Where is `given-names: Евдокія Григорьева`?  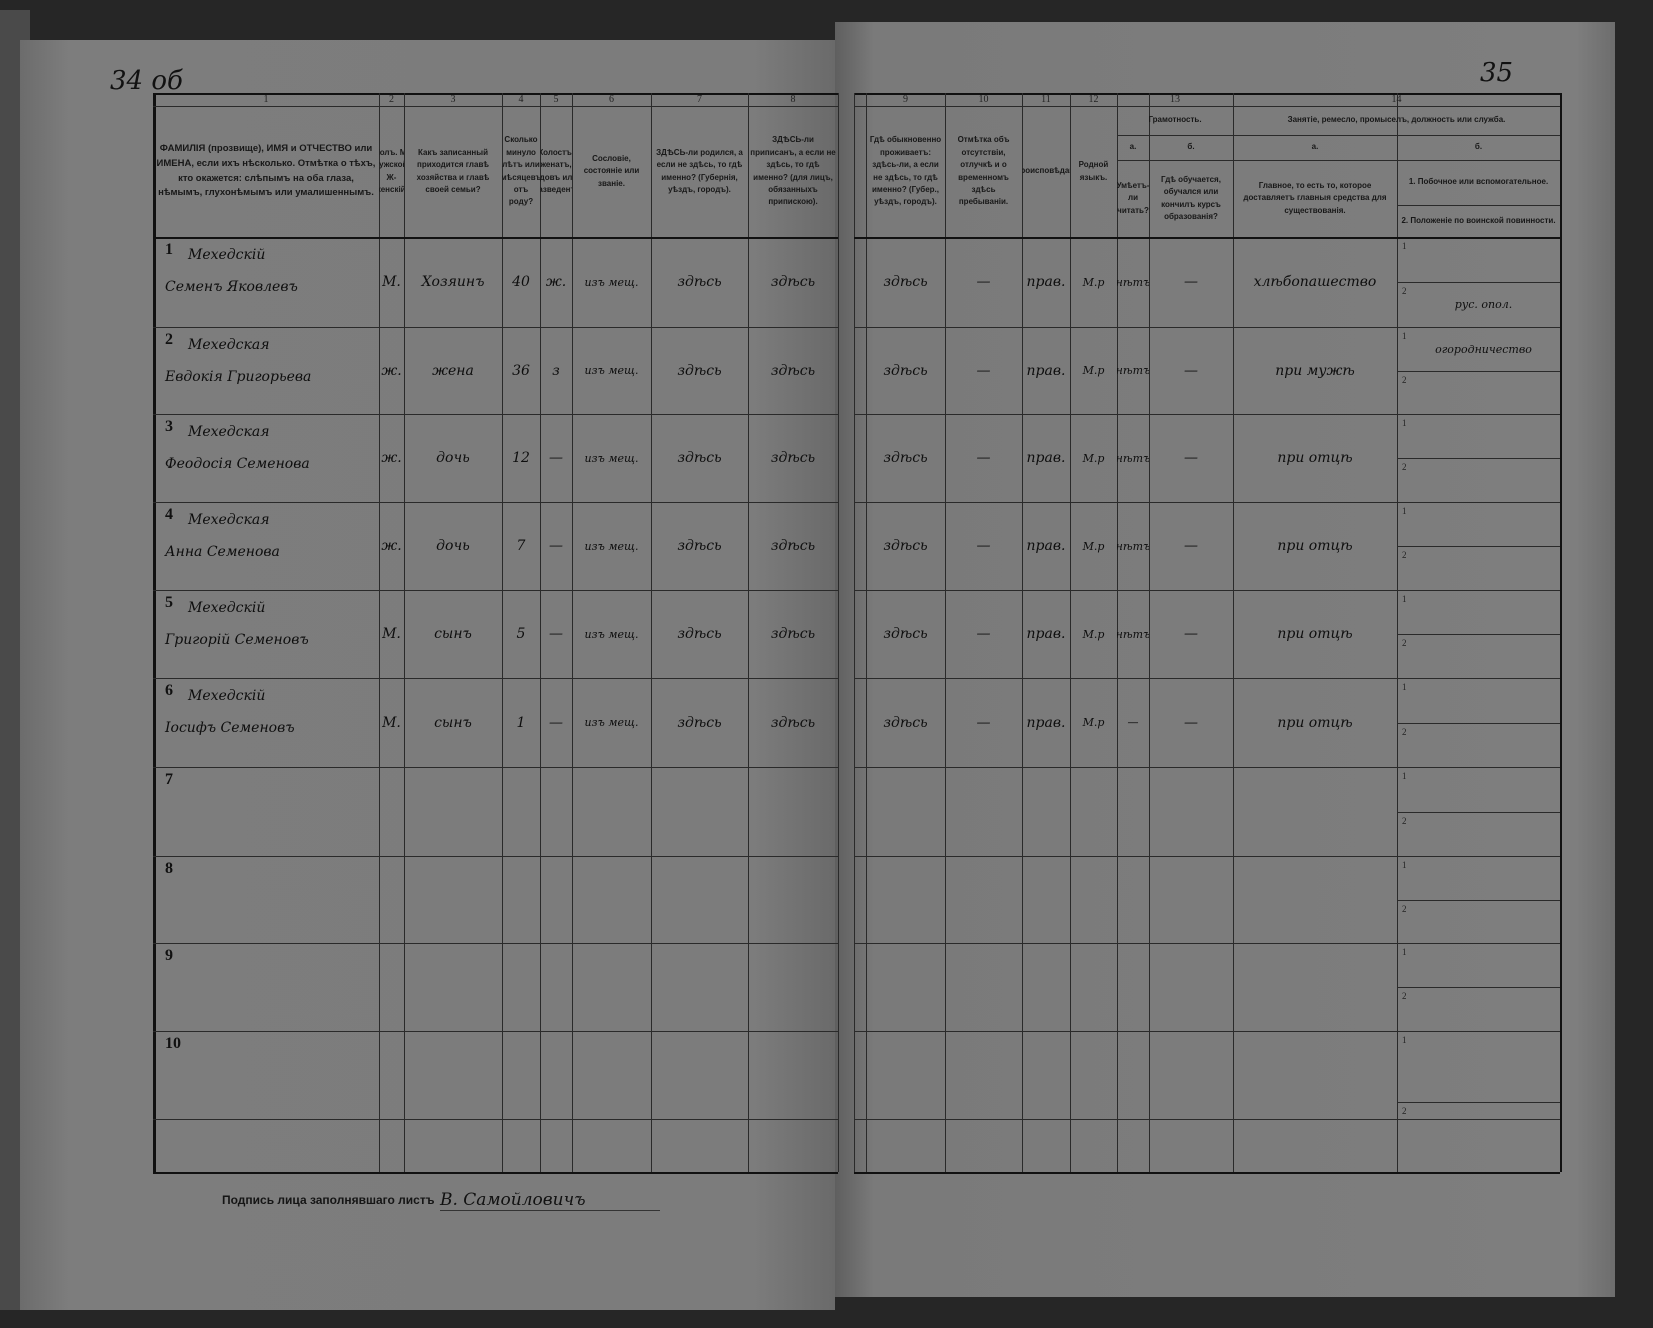
given-names: Евдокія Григорьева is located at coordinates (238, 377).